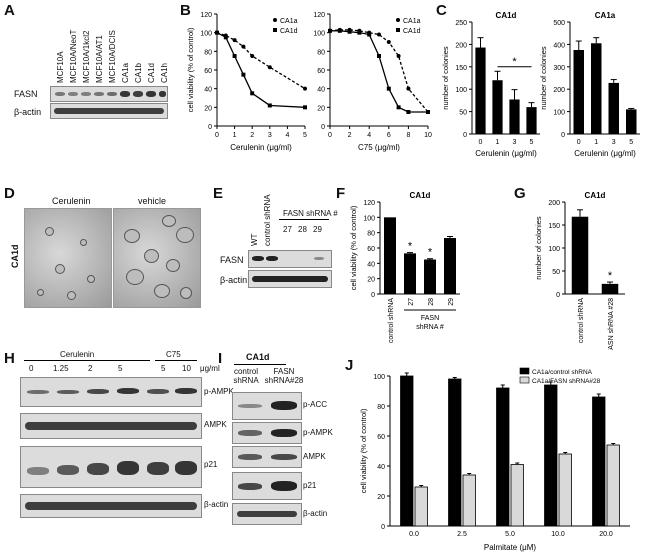 The width and height of the screenshot is (650, 556). What do you see at coordinates (290, 259) in the screenshot?
I see `e-fasn-blot` at bounding box center [290, 259].